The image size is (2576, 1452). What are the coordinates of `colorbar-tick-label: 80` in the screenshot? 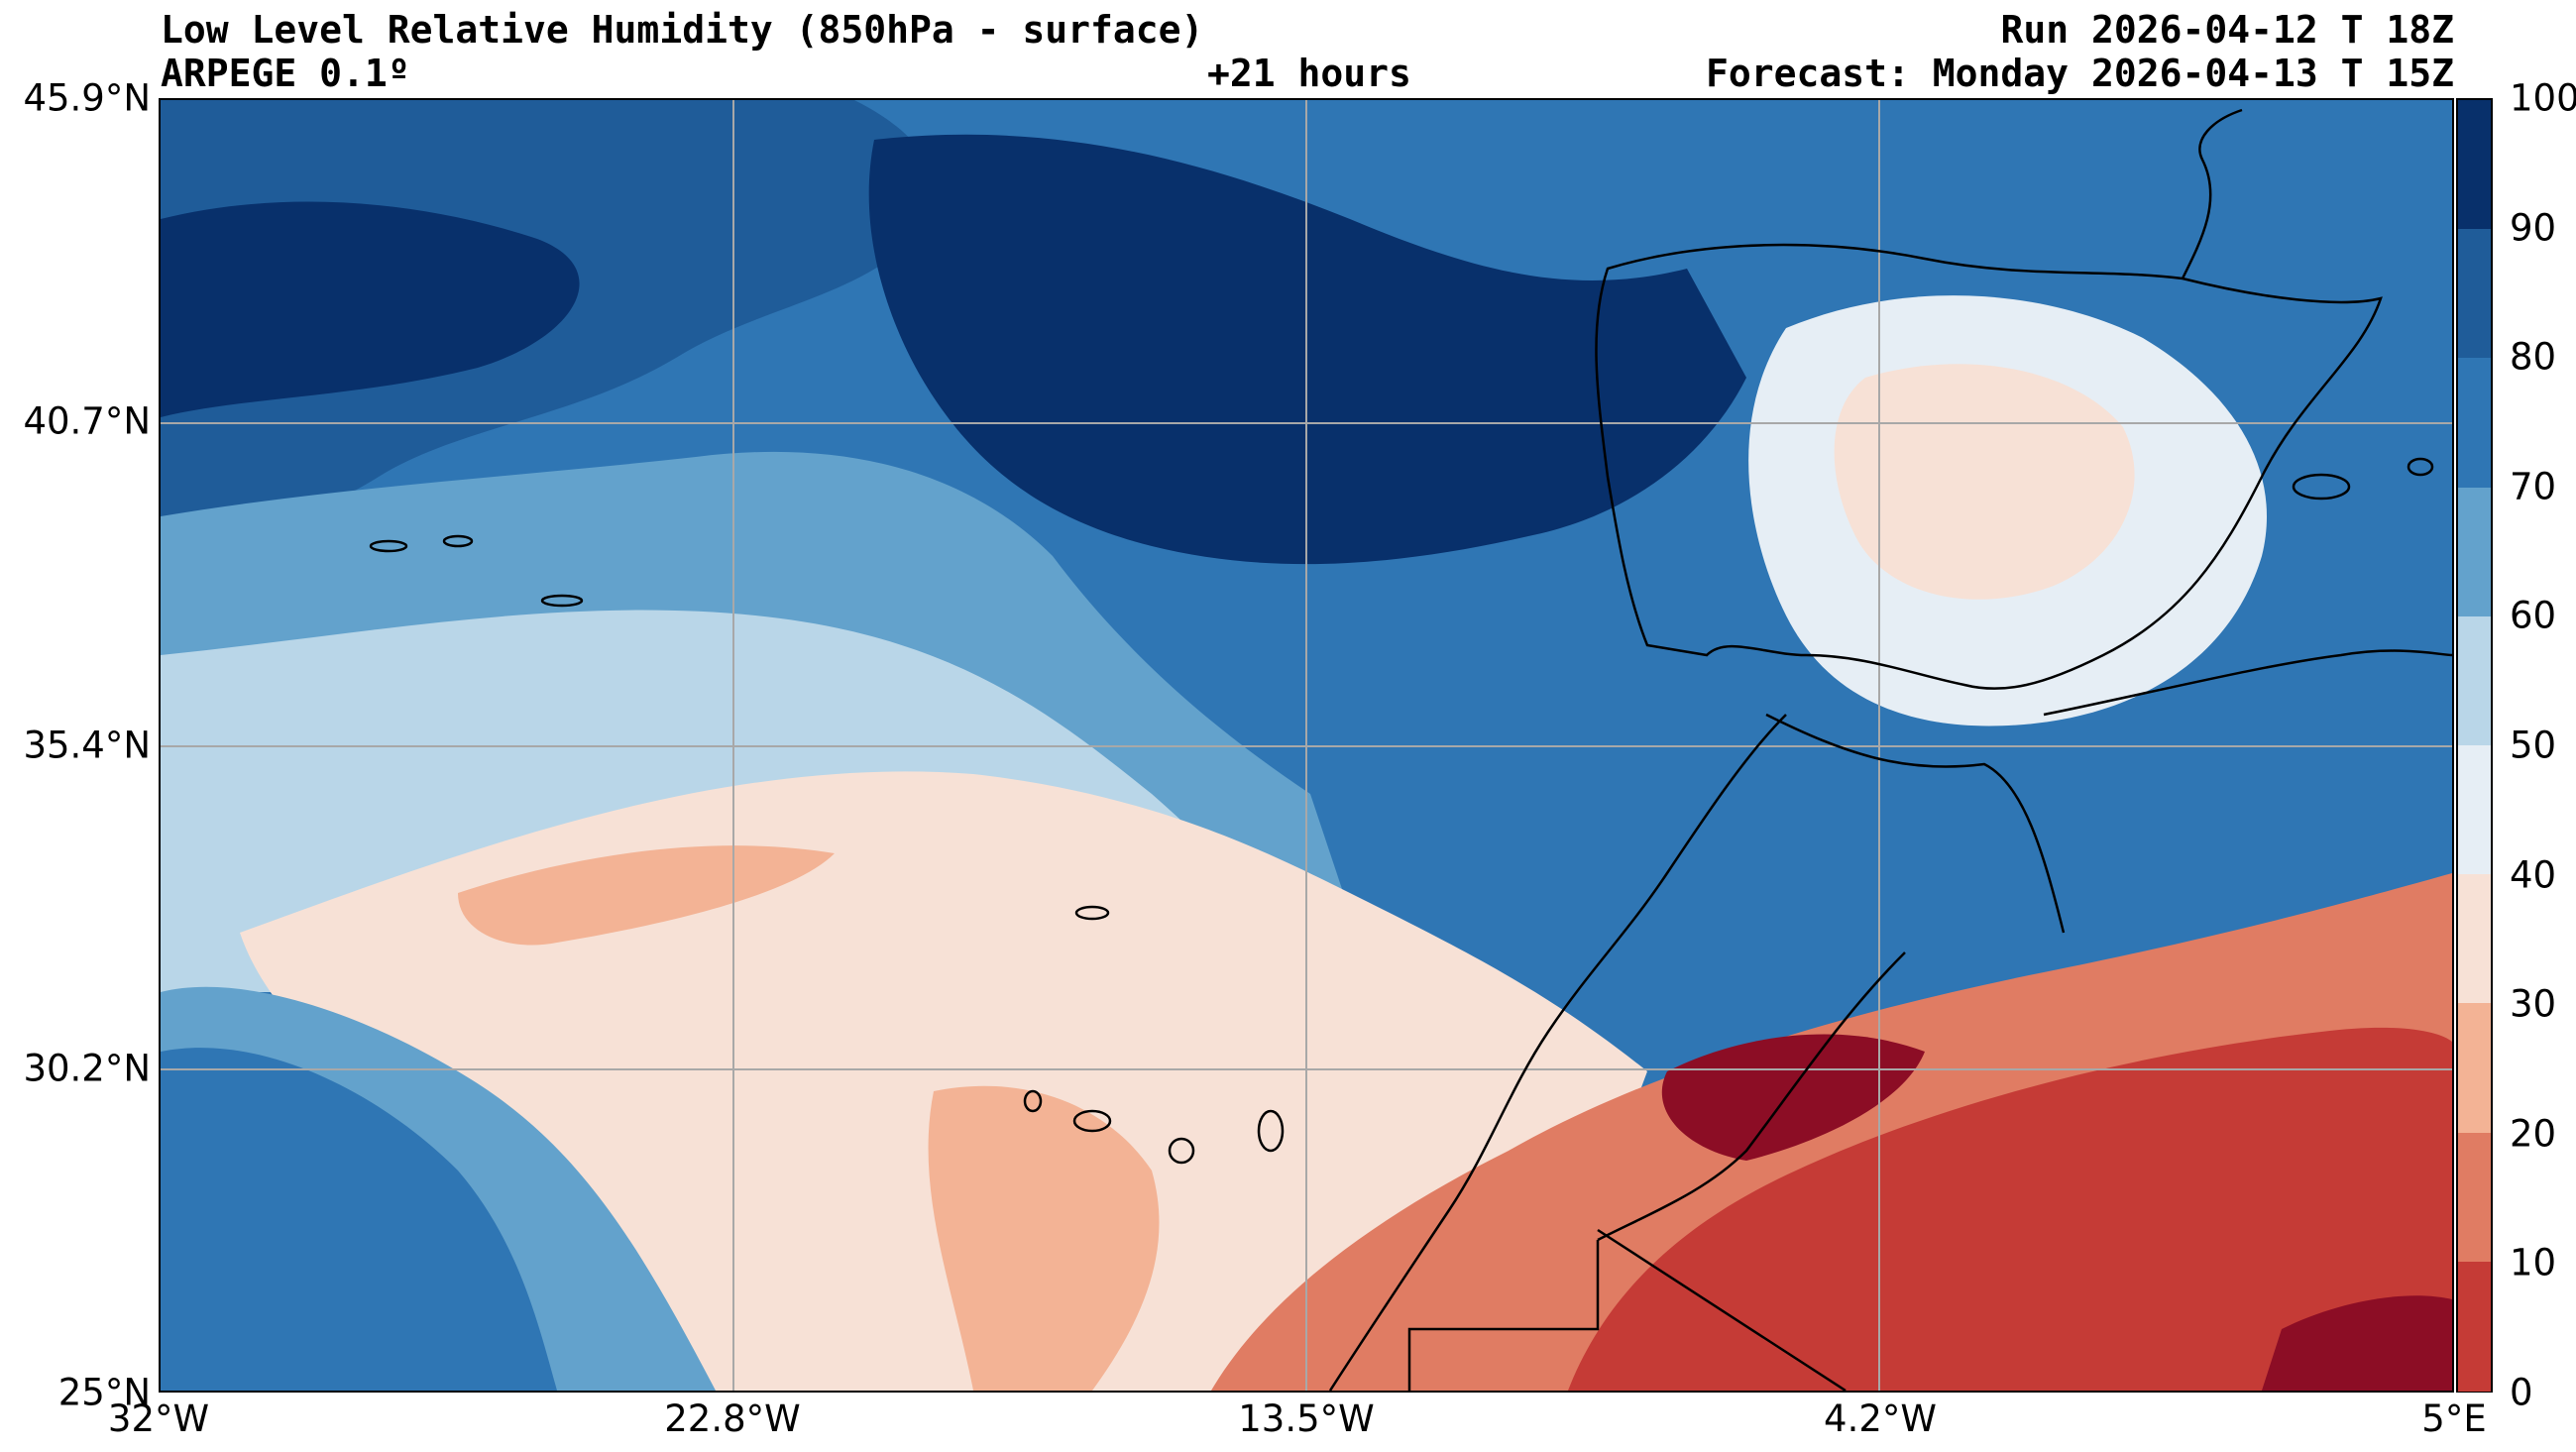 It's located at (2533, 357).